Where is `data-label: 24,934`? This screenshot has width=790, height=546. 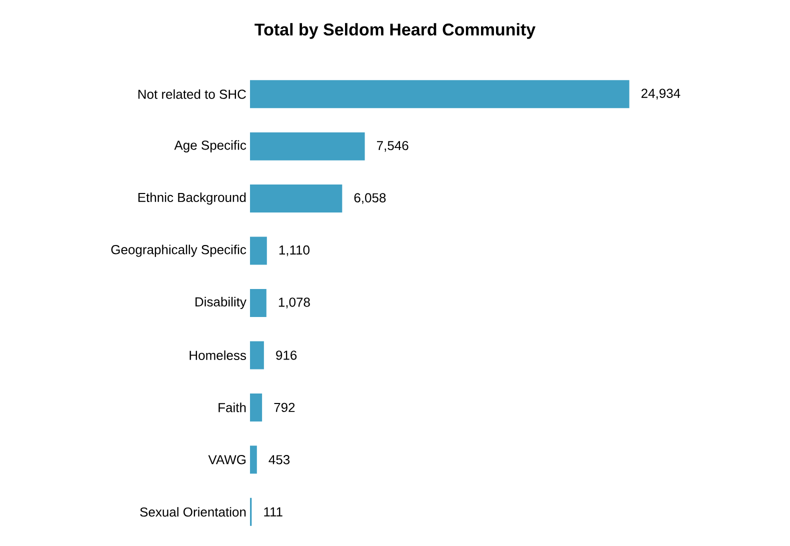
data-label: 24,934 is located at coordinates (661, 94).